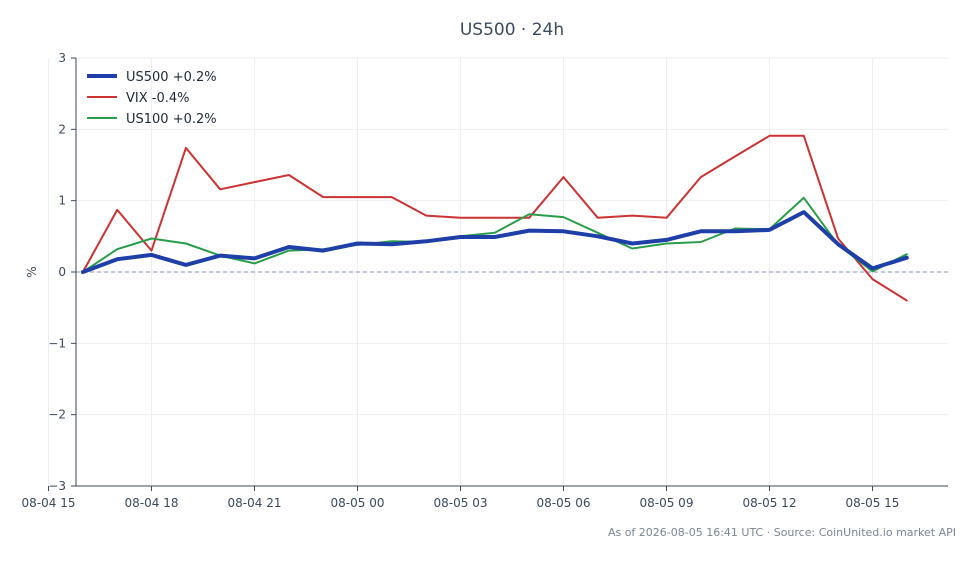  I want to click on y-tick-label: 1, so click(62, 201).